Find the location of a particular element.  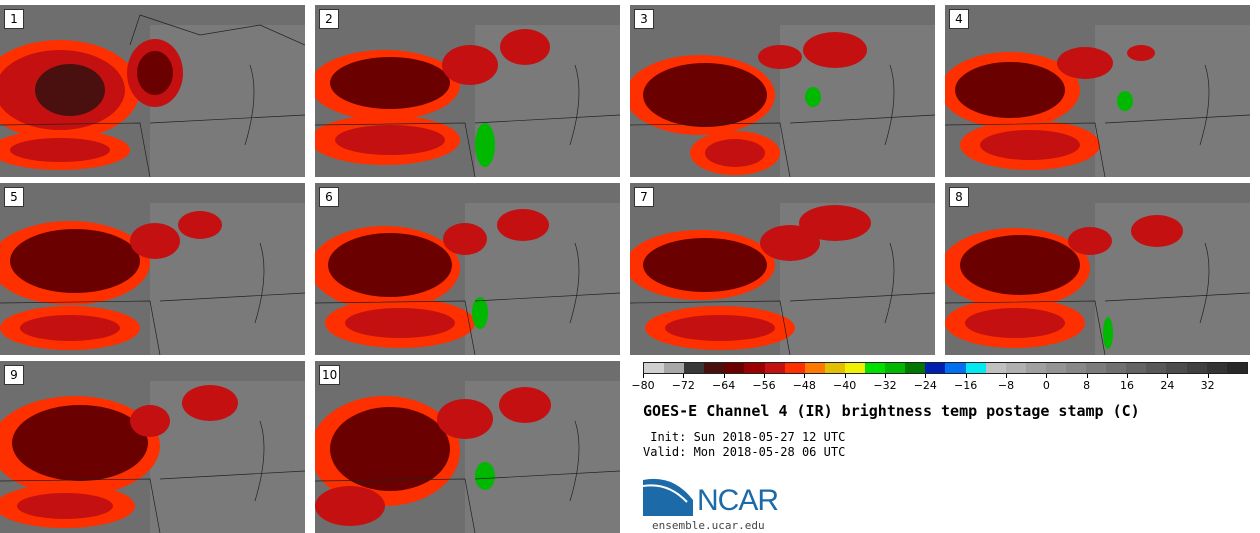

panel-number: 5 is located at coordinates (14, 197).